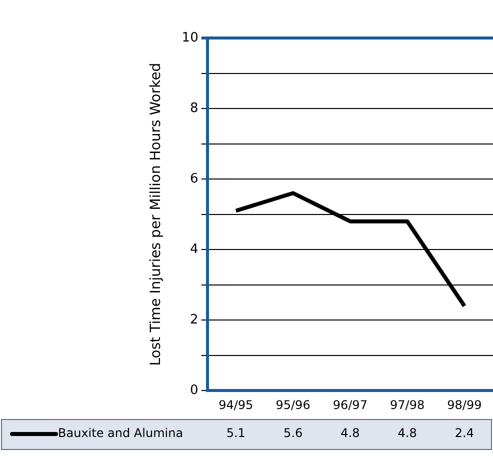 The width and height of the screenshot is (493, 456). Describe the element at coordinates (194, 178) in the screenshot. I see `y-tick-label: 6` at that location.